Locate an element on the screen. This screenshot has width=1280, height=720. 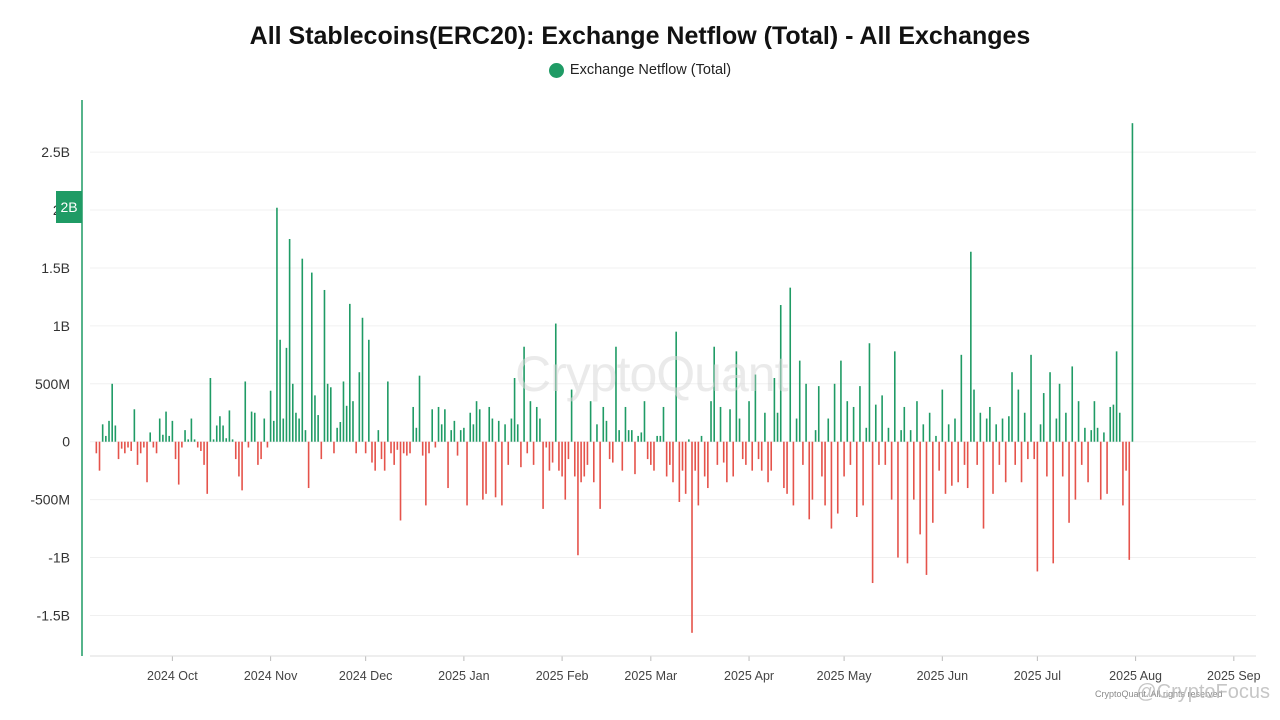
legend: Exchange Netflow (Total) is located at coordinates (640, 70).